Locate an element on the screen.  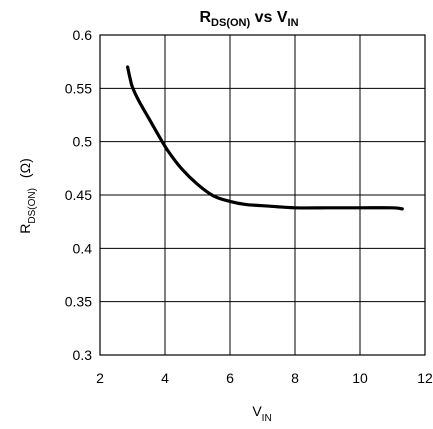
x-tick-label: 2 is located at coordinates (100, 378).